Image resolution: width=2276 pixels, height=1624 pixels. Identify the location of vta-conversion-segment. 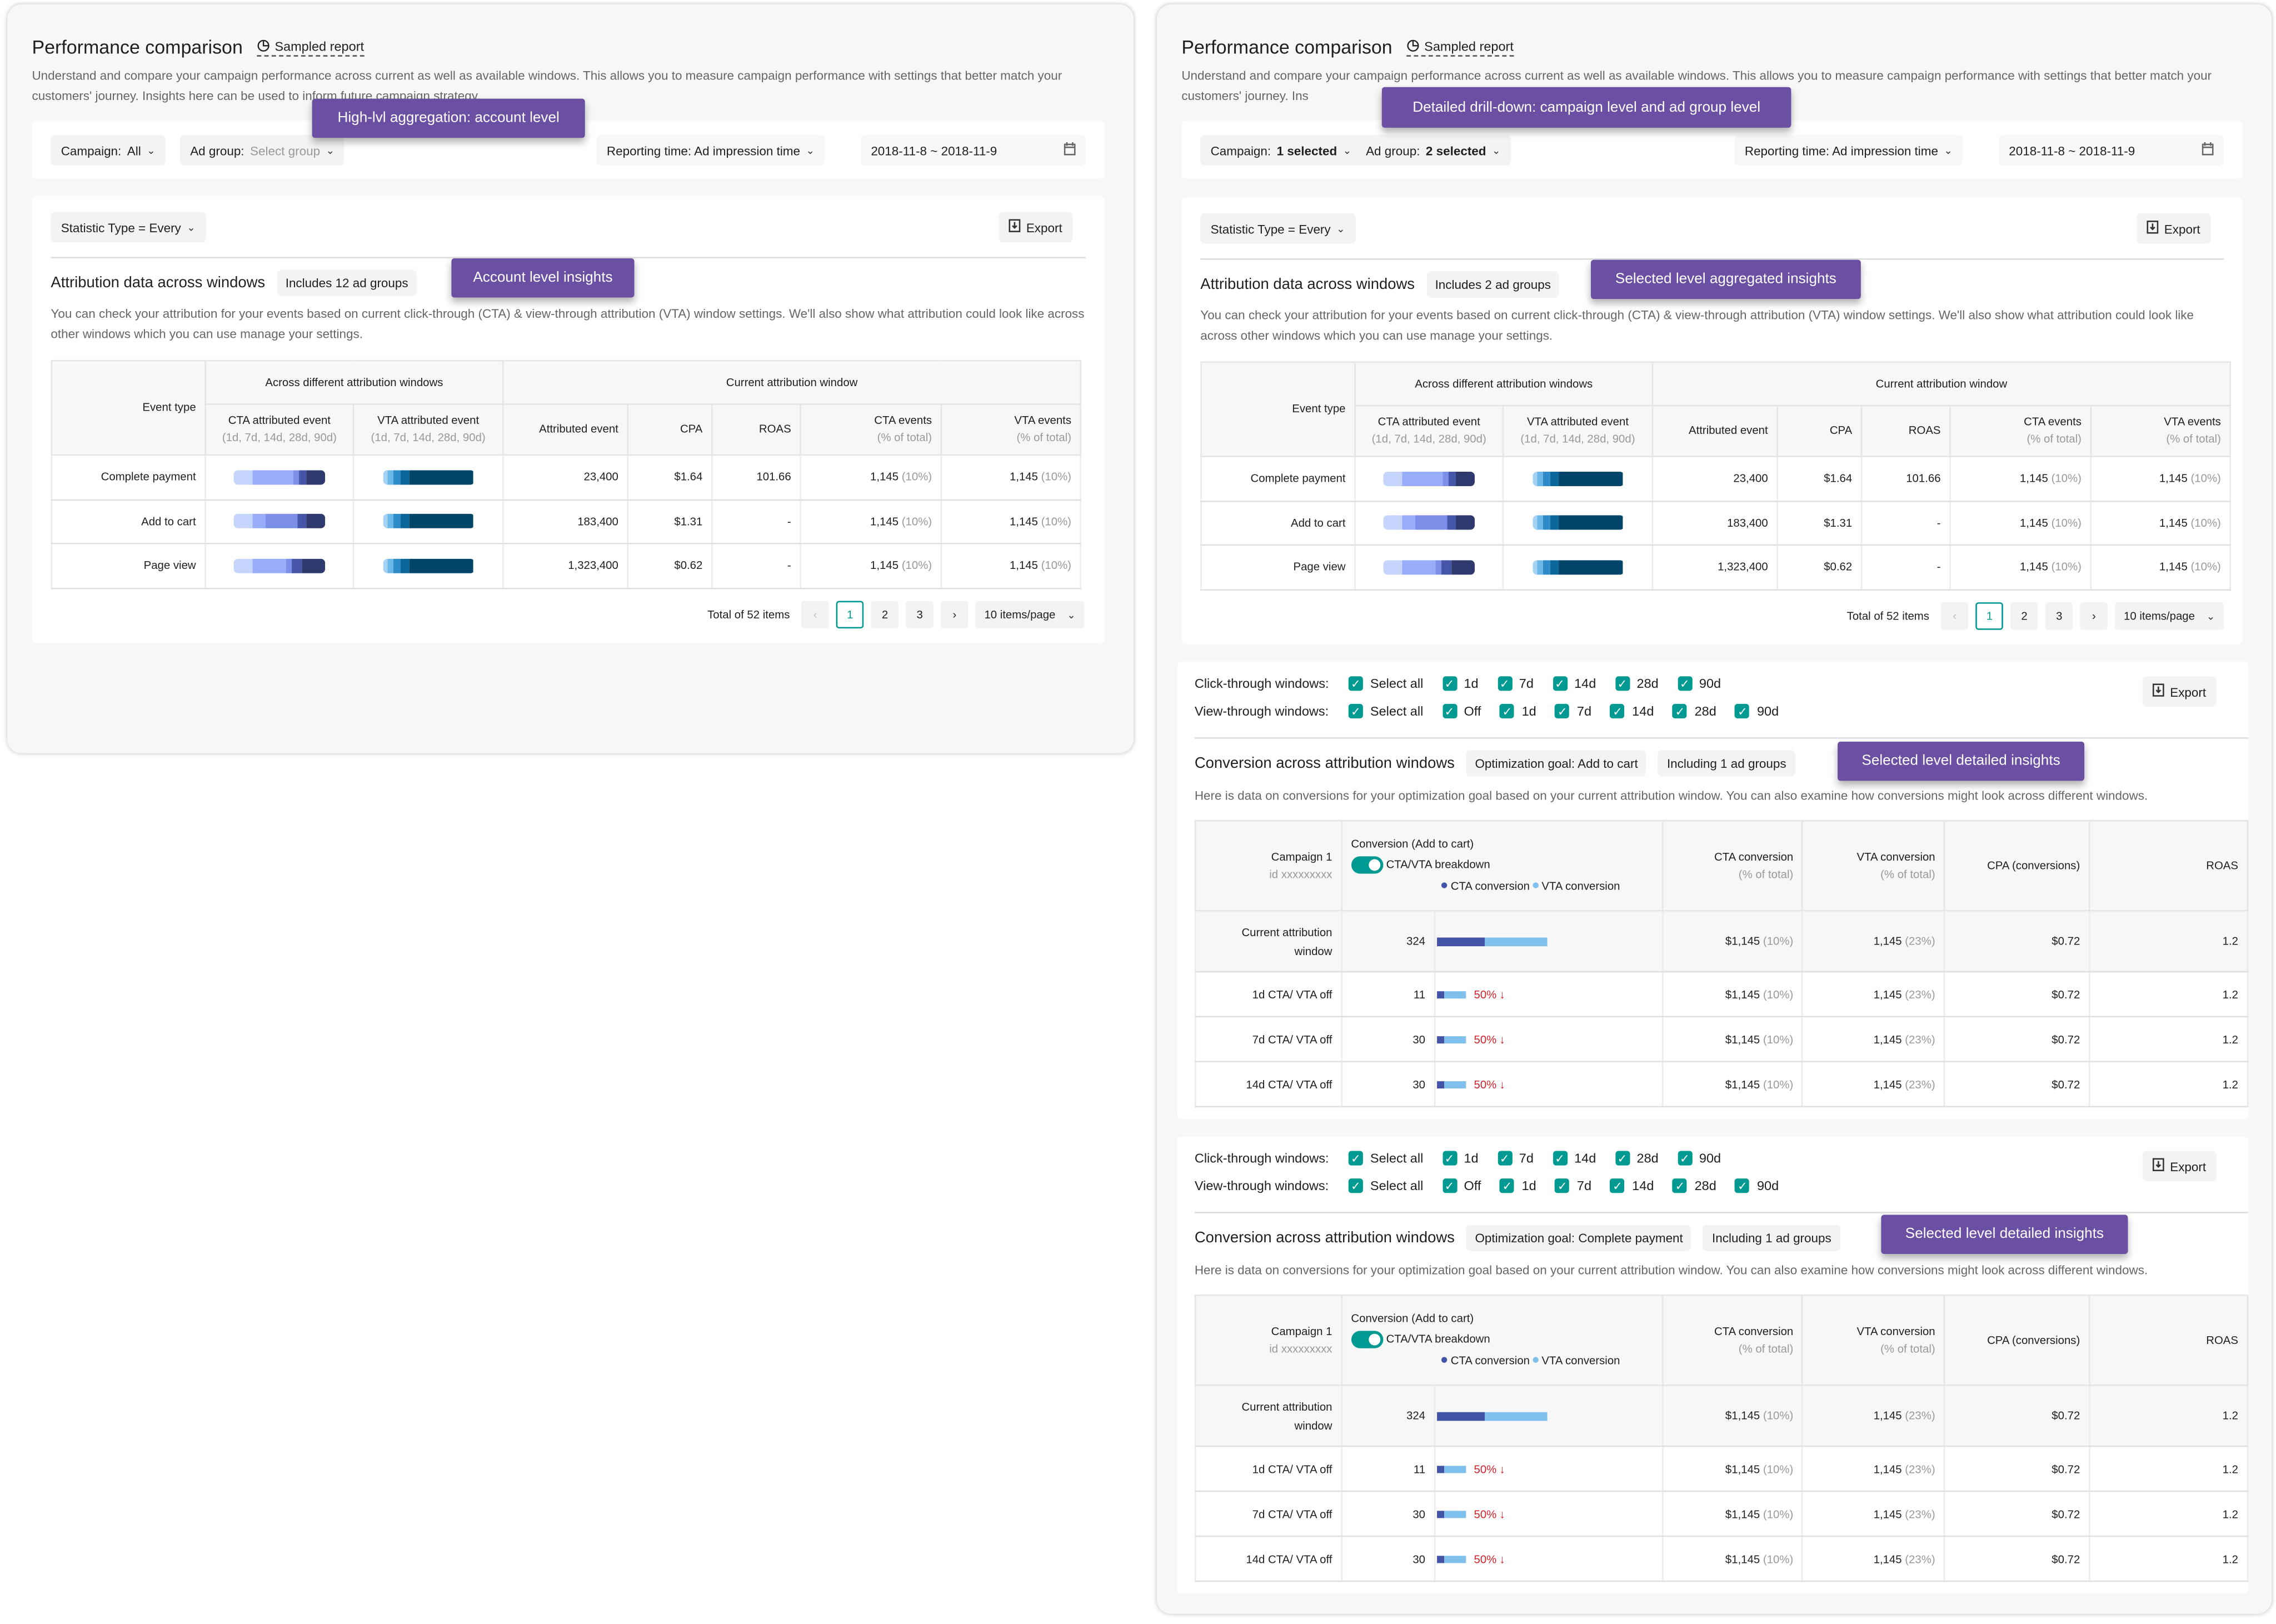
(1455, 1514).